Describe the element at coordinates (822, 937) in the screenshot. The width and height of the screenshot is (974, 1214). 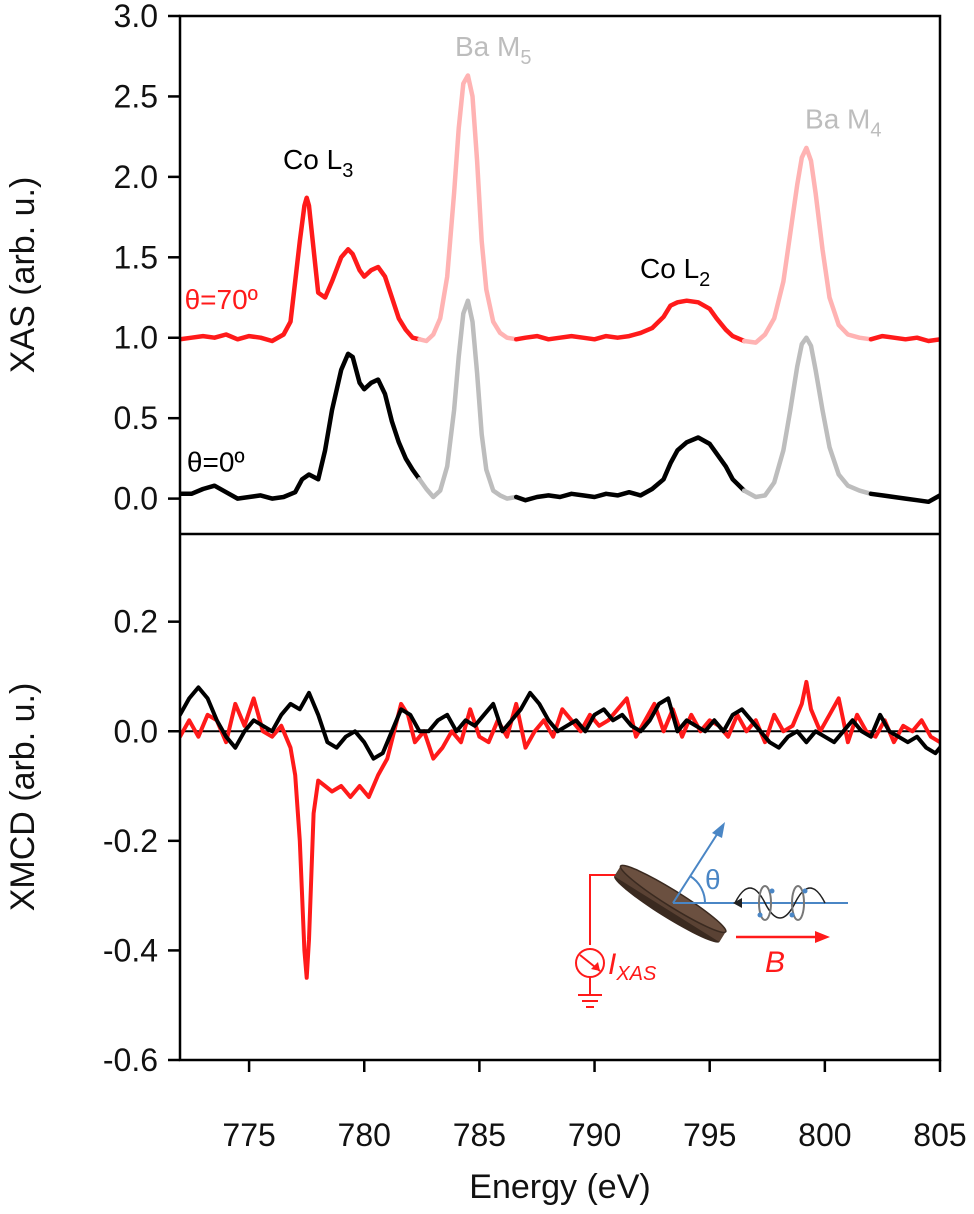
I see `field-arrow-head` at that location.